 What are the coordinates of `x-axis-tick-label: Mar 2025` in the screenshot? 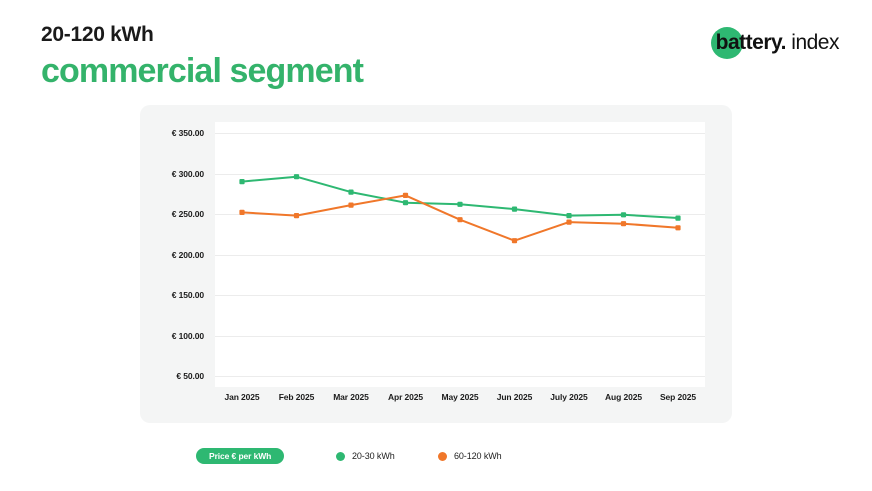 It's located at (351, 397).